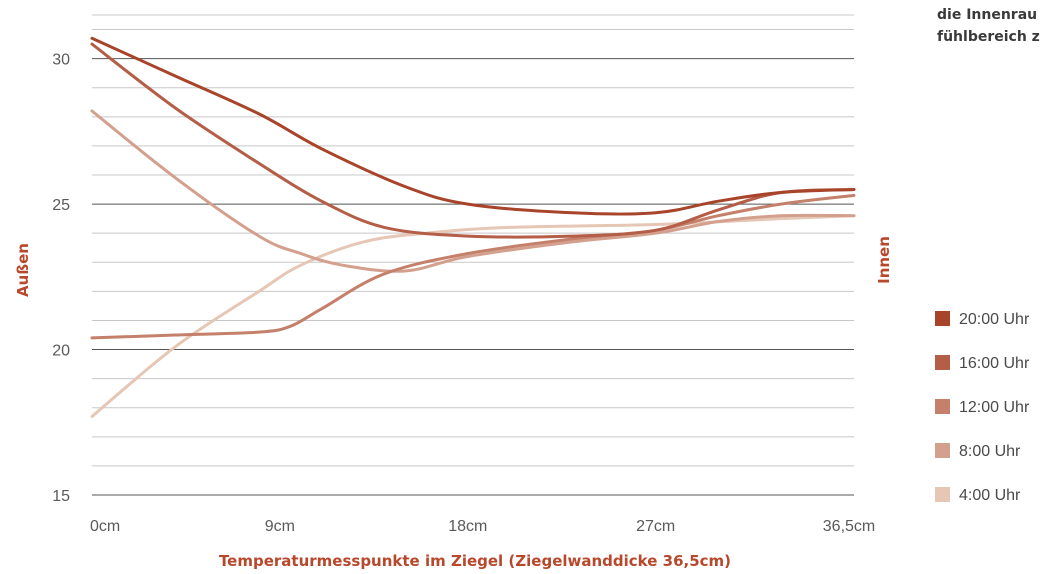 Image resolution: width=1053 pixels, height=574 pixels. I want to click on x-tick-label: 36,5cm, so click(849, 526).